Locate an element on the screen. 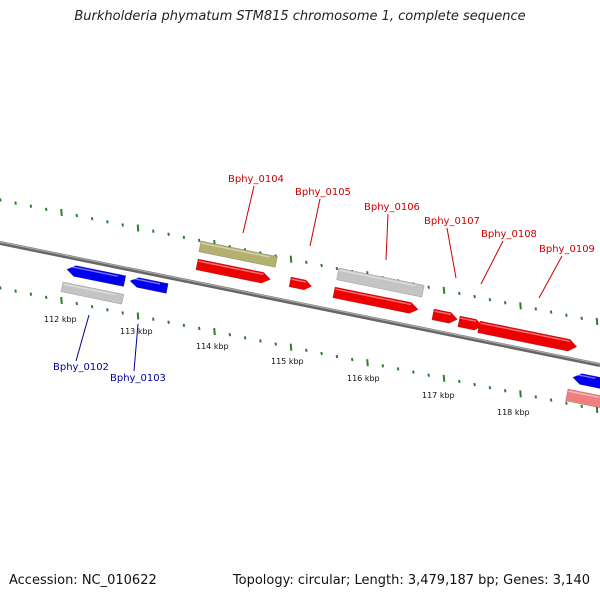 This screenshot has height=600, width=600. scale-label: 118 kbp is located at coordinates (513, 412).